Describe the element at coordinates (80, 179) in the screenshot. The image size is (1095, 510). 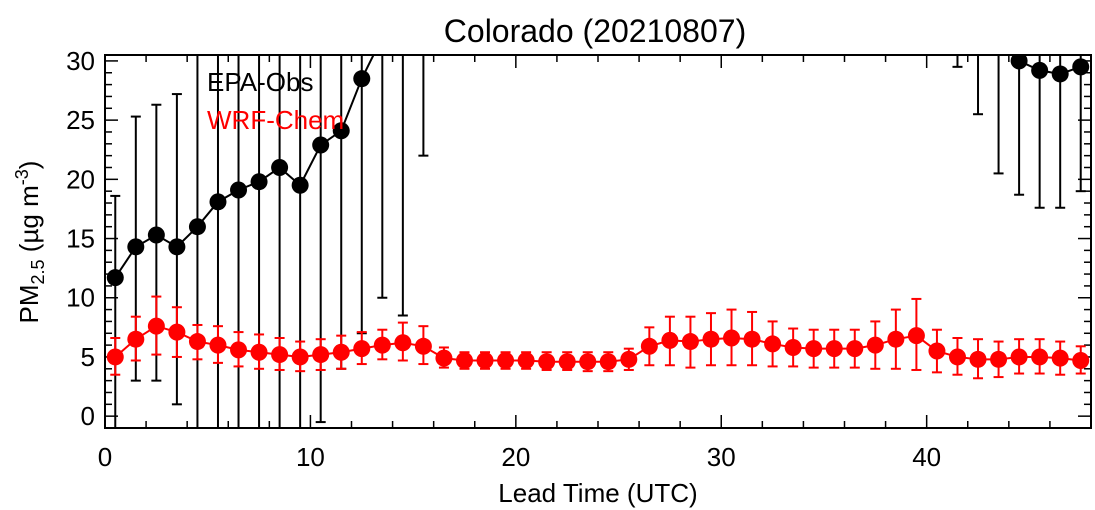
I see `y-tick-label: 20` at that location.